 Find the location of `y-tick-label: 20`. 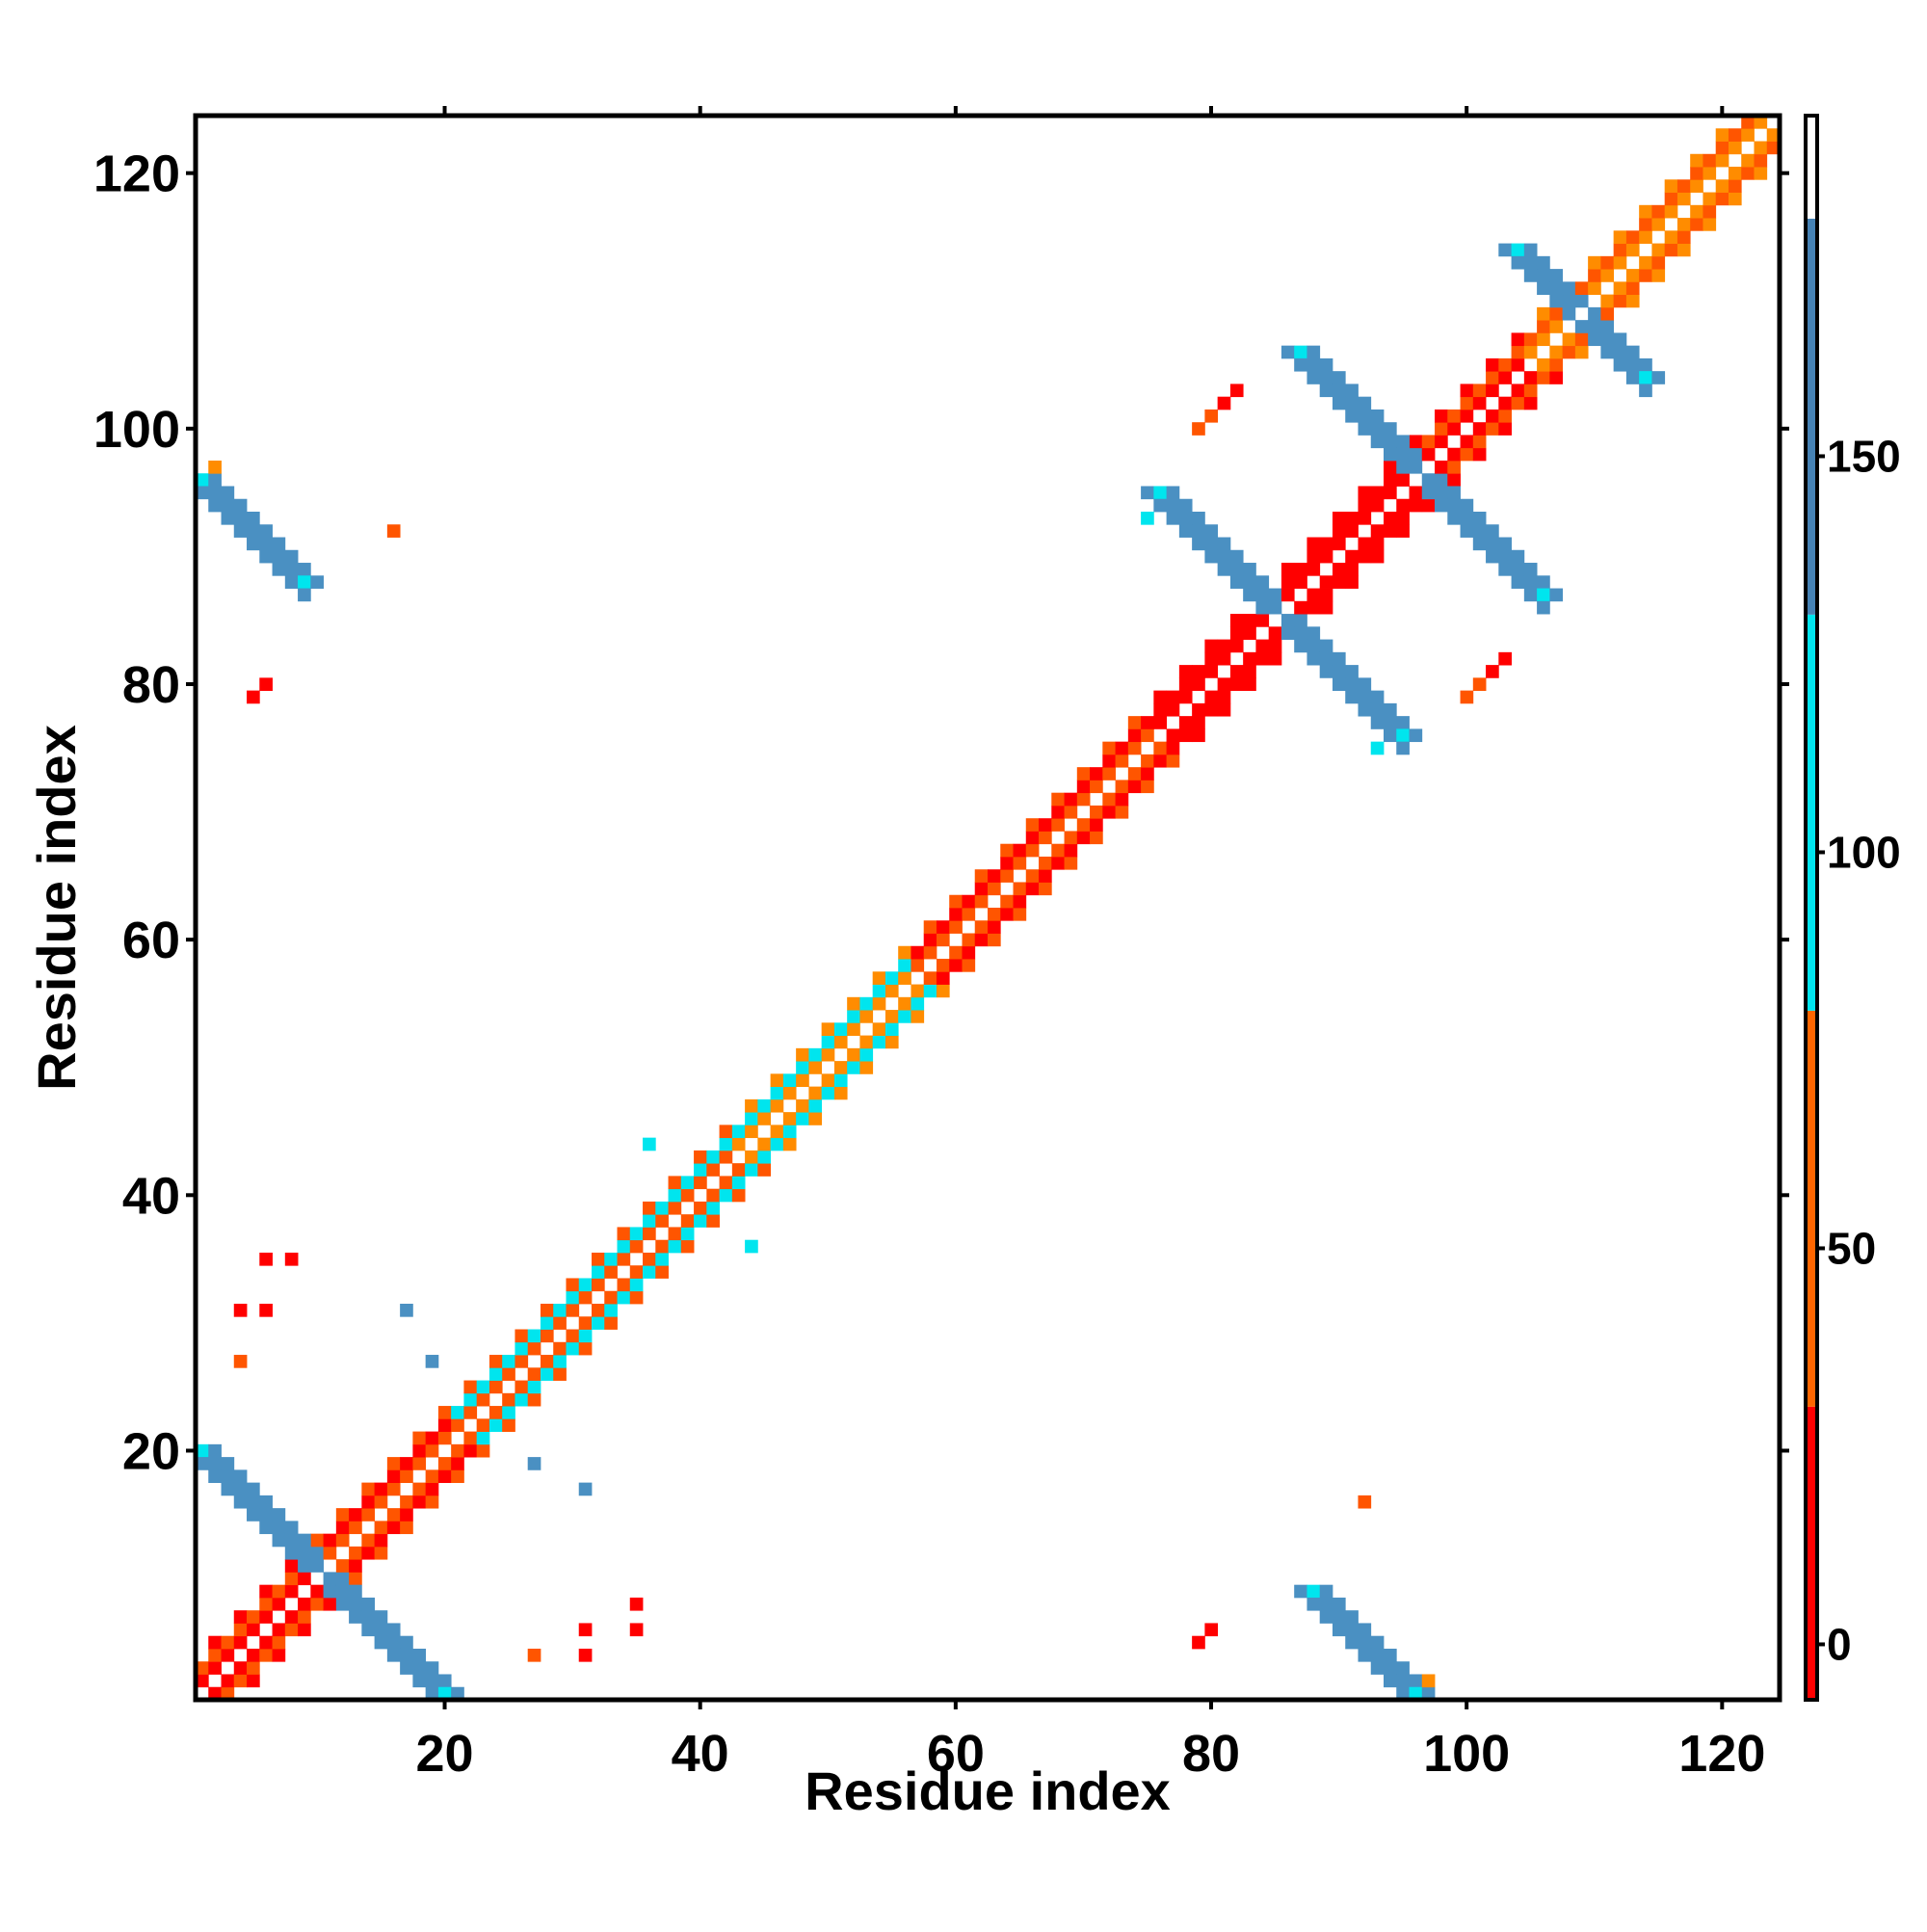

y-tick-label: 20 is located at coordinates (151, 1451).